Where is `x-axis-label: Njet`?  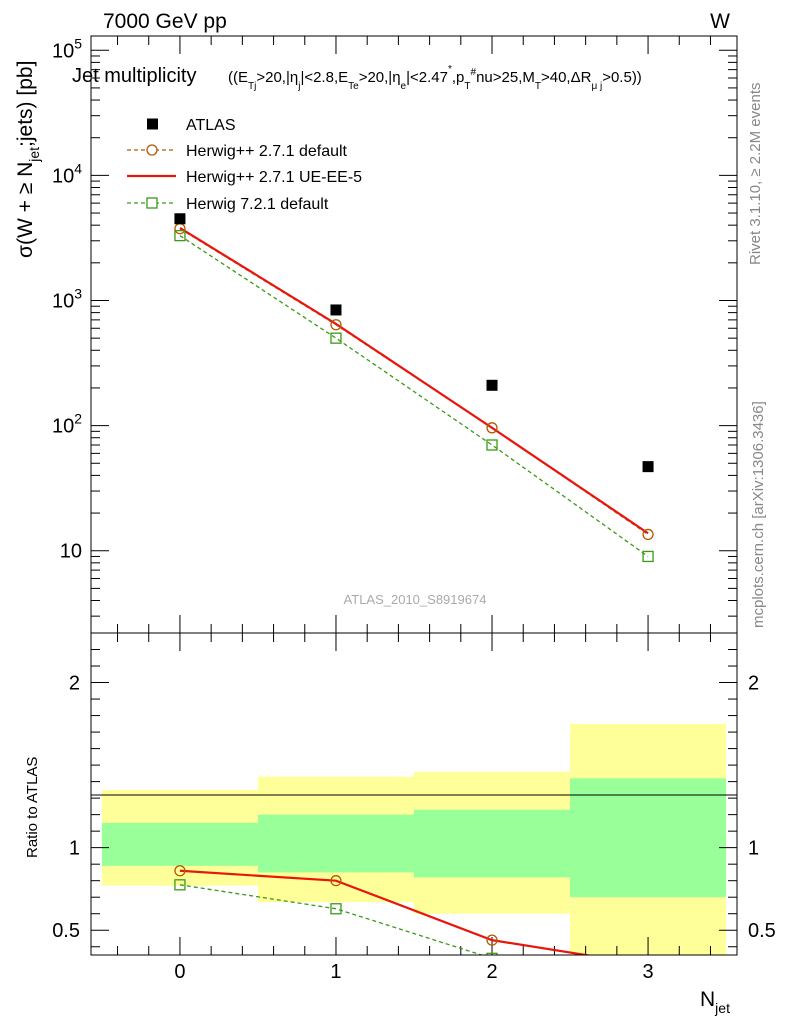
x-axis-label: Njet is located at coordinates (715, 1002).